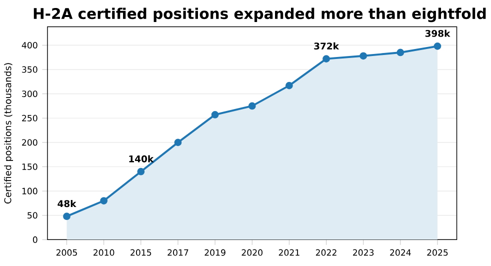 This screenshot has height=266, width=491. What do you see at coordinates (30, 69) in the screenshot?
I see `y-tick-label: 350` at bounding box center [30, 69].